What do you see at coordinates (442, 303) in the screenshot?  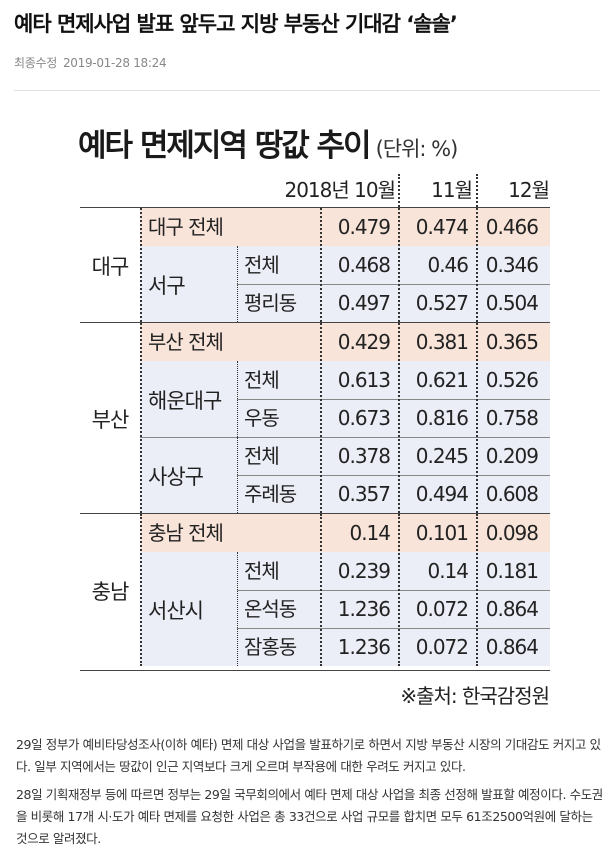 I see `value-cell: 0.527` at bounding box center [442, 303].